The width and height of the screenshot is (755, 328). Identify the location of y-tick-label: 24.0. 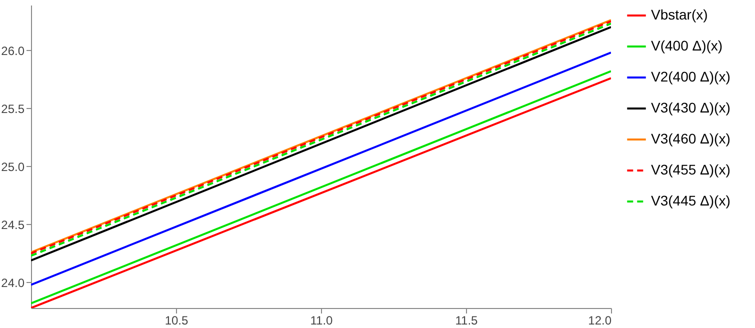
(13, 283).